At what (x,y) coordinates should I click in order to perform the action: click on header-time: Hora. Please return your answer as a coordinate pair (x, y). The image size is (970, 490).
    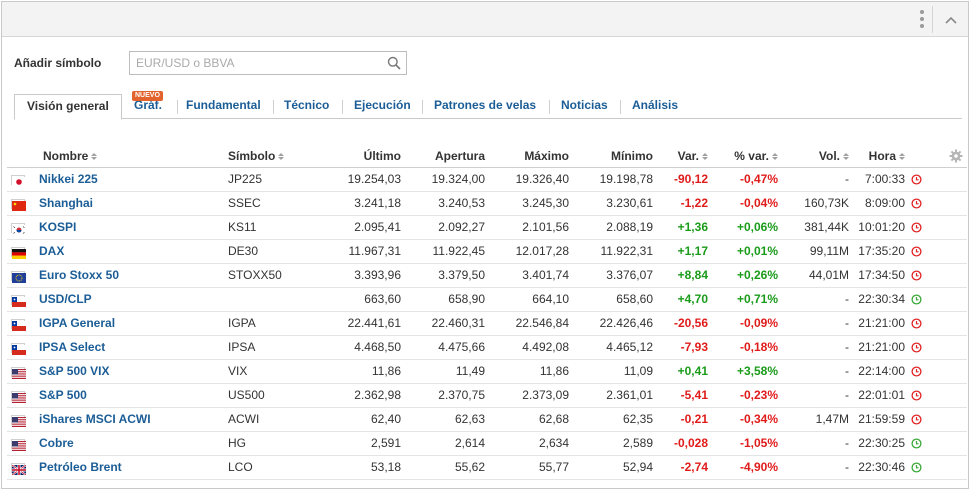
    Looking at the image, I should click on (881, 156).